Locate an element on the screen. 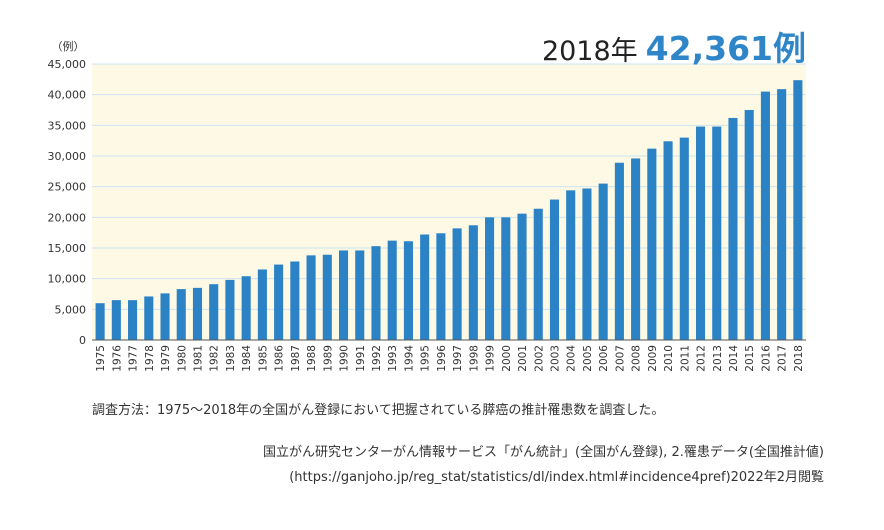 Image resolution: width=884 pixels, height=530 pixels. x-tick-label: 1975 is located at coordinates (101, 358).